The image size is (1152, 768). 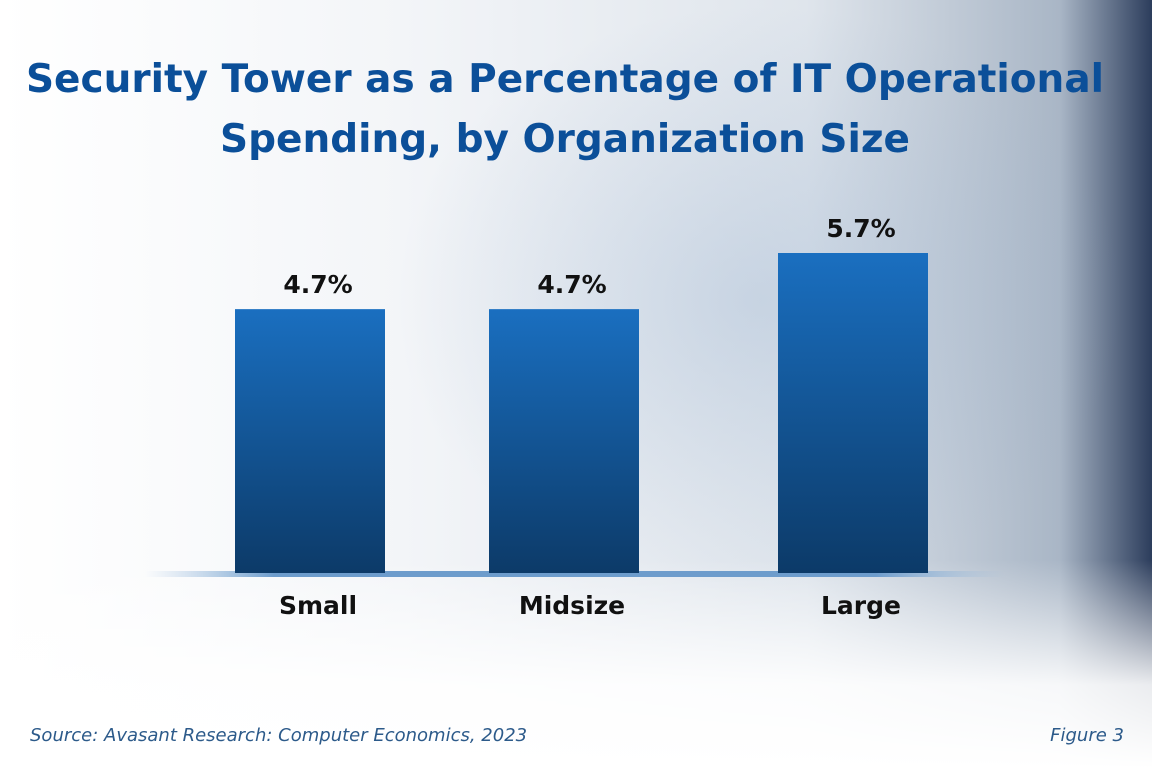 What do you see at coordinates (575, 574) in the screenshot?
I see `baseline` at bounding box center [575, 574].